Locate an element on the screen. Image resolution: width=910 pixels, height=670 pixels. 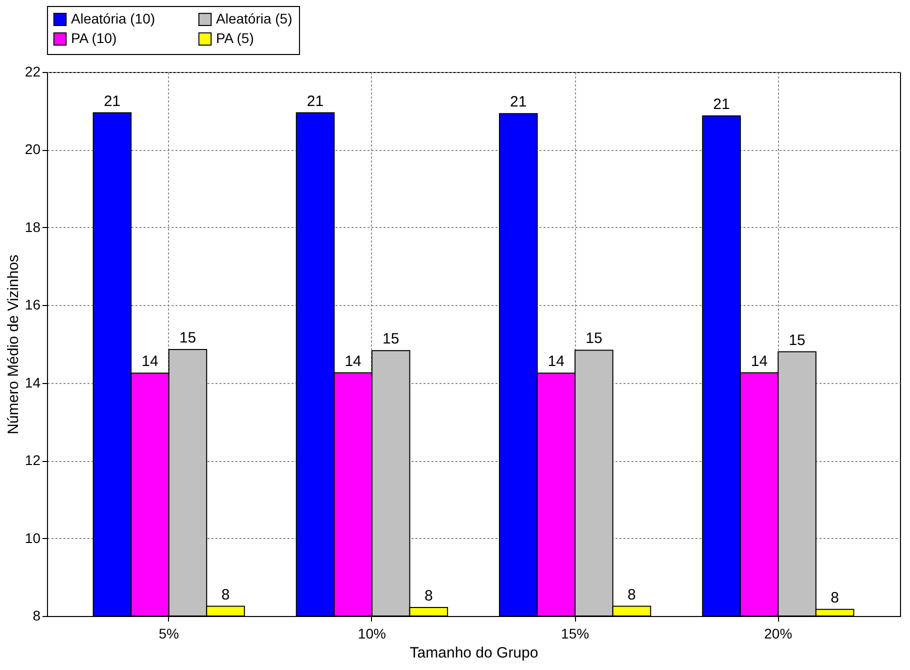
legend-label: Aleatória (10) is located at coordinates (113, 18).